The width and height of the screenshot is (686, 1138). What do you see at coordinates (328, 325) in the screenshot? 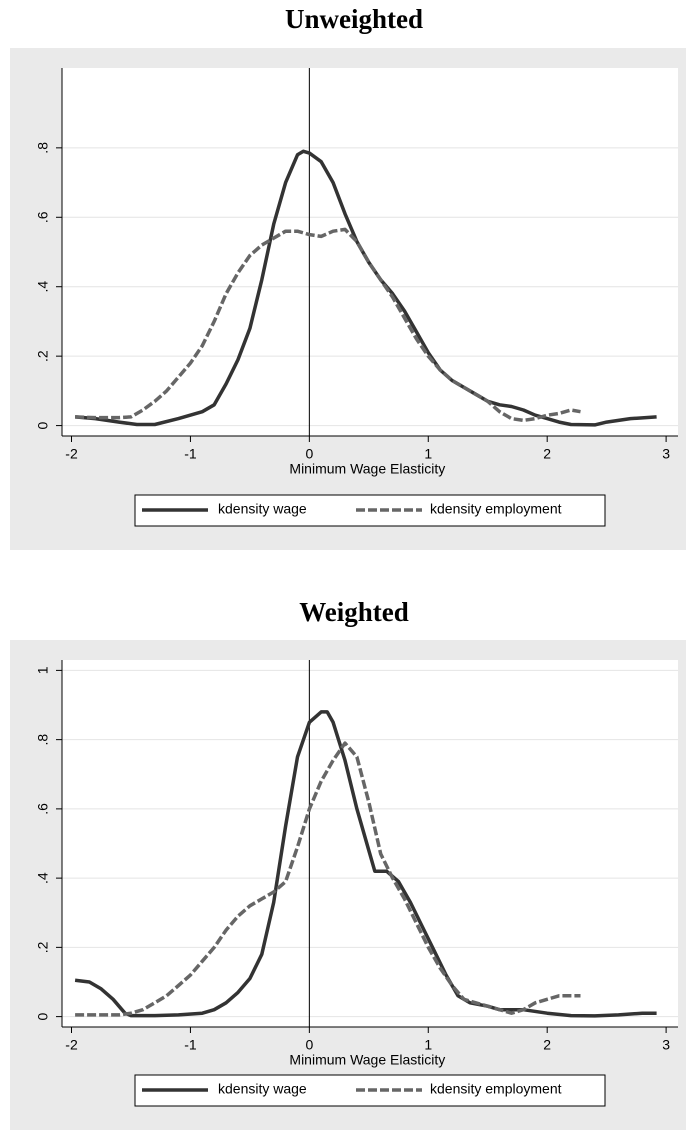
I see `line-series` at bounding box center [328, 325].